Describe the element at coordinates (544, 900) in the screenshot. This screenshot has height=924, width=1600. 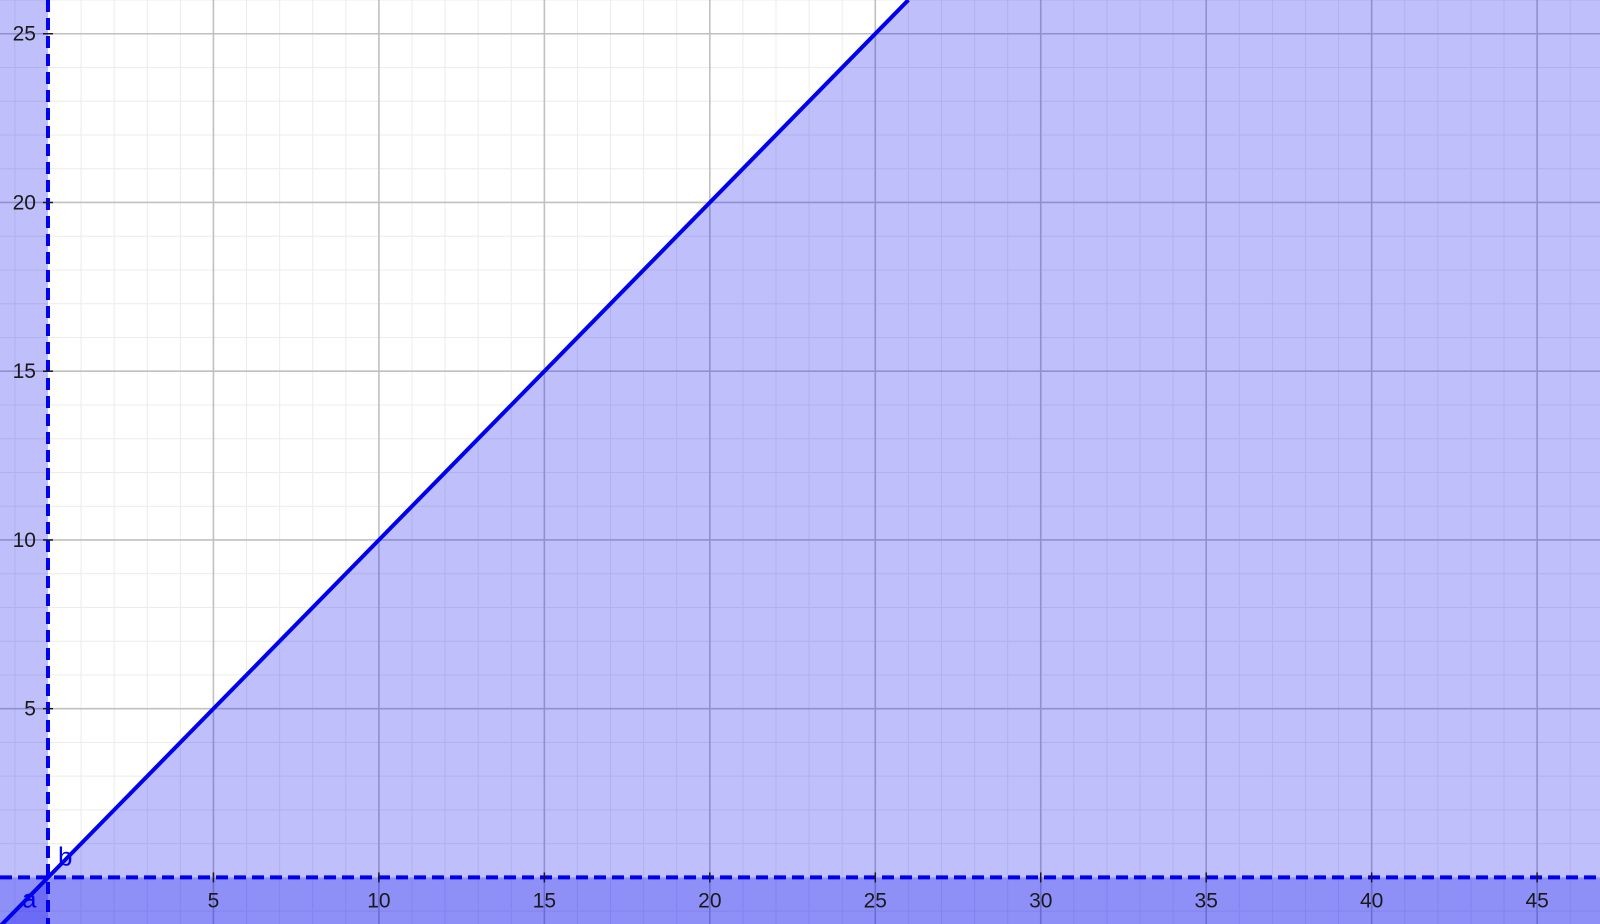
I see `x-tick-label: 15` at that location.